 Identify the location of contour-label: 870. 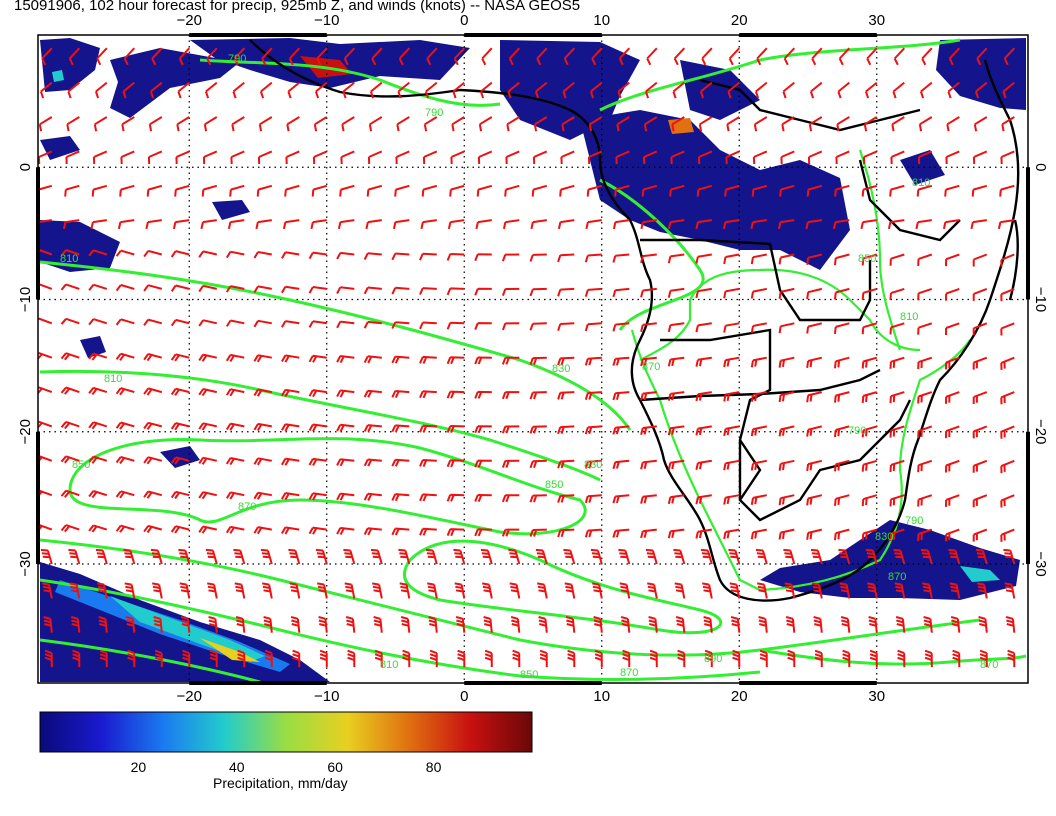
(629, 673).